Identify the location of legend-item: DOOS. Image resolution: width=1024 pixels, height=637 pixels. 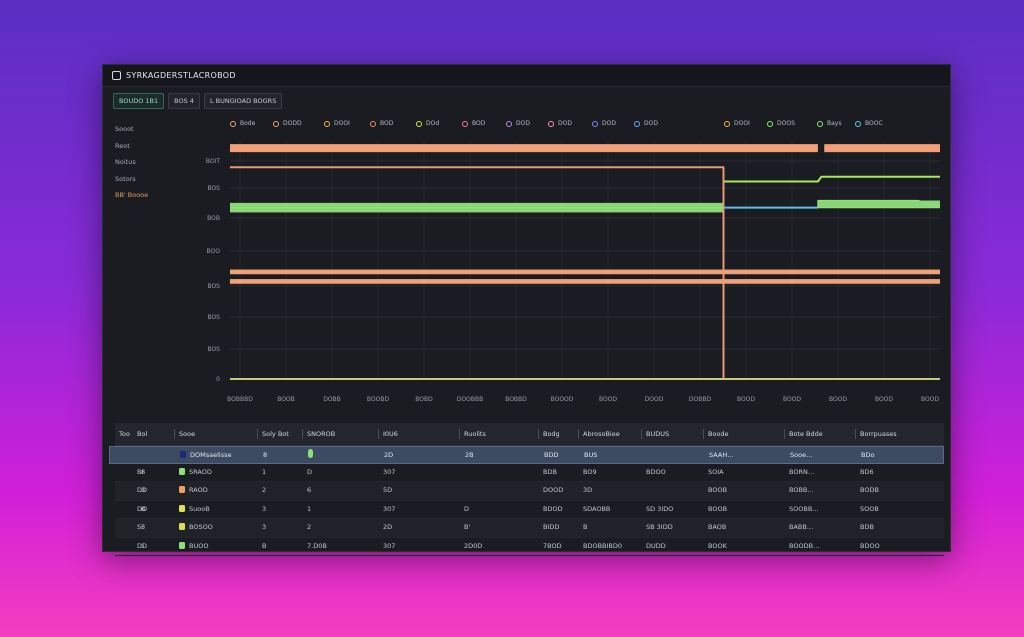
(781, 123).